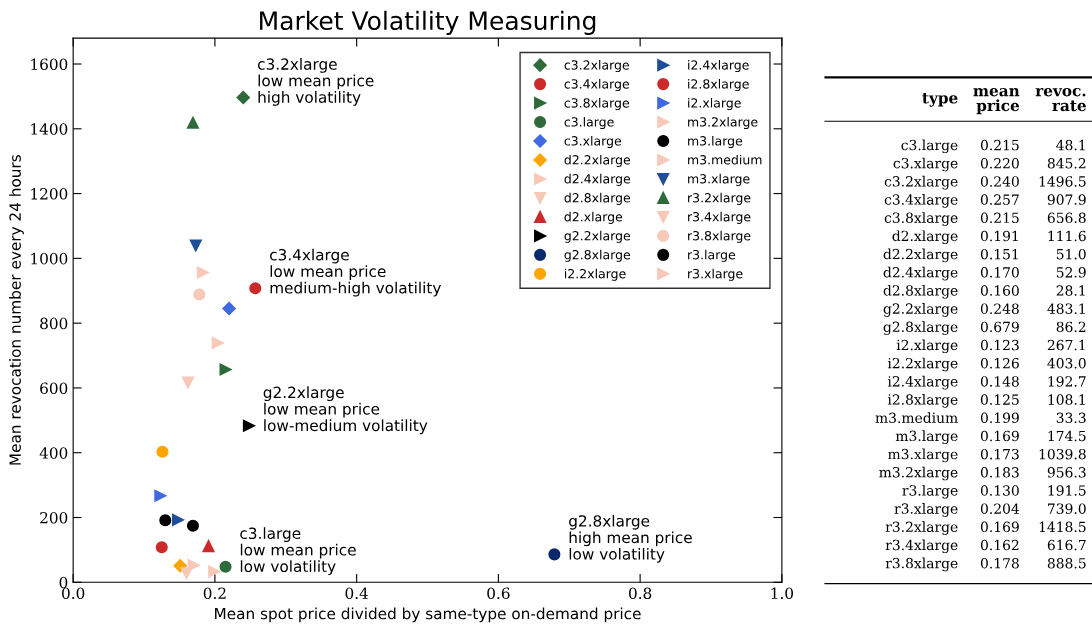 The width and height of the screenshot is (1092, 635). I want to click on data-label: 0.178, so click(999, 563).